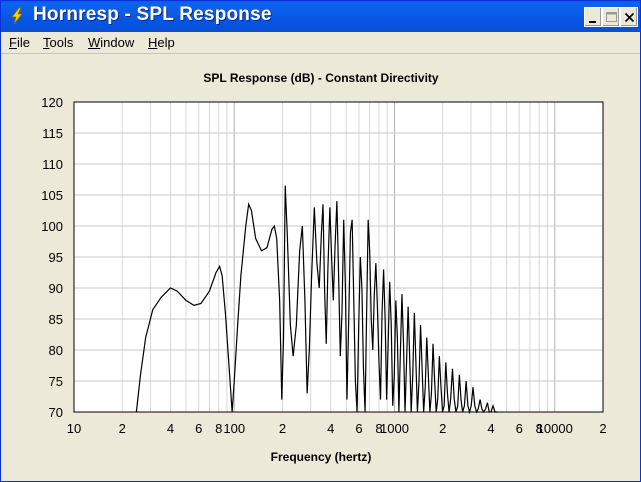  I want to click on x-tick-label: 10, so click(74, 428).